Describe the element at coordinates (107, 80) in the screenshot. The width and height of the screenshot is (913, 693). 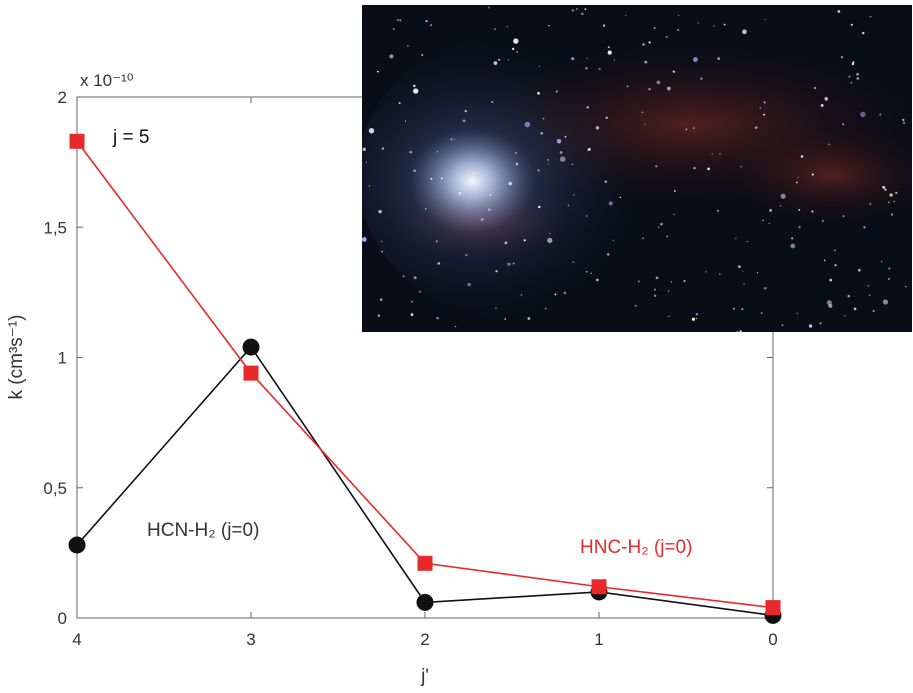
I see `y-multiplier: x 10⁻¹⁰` at that location.